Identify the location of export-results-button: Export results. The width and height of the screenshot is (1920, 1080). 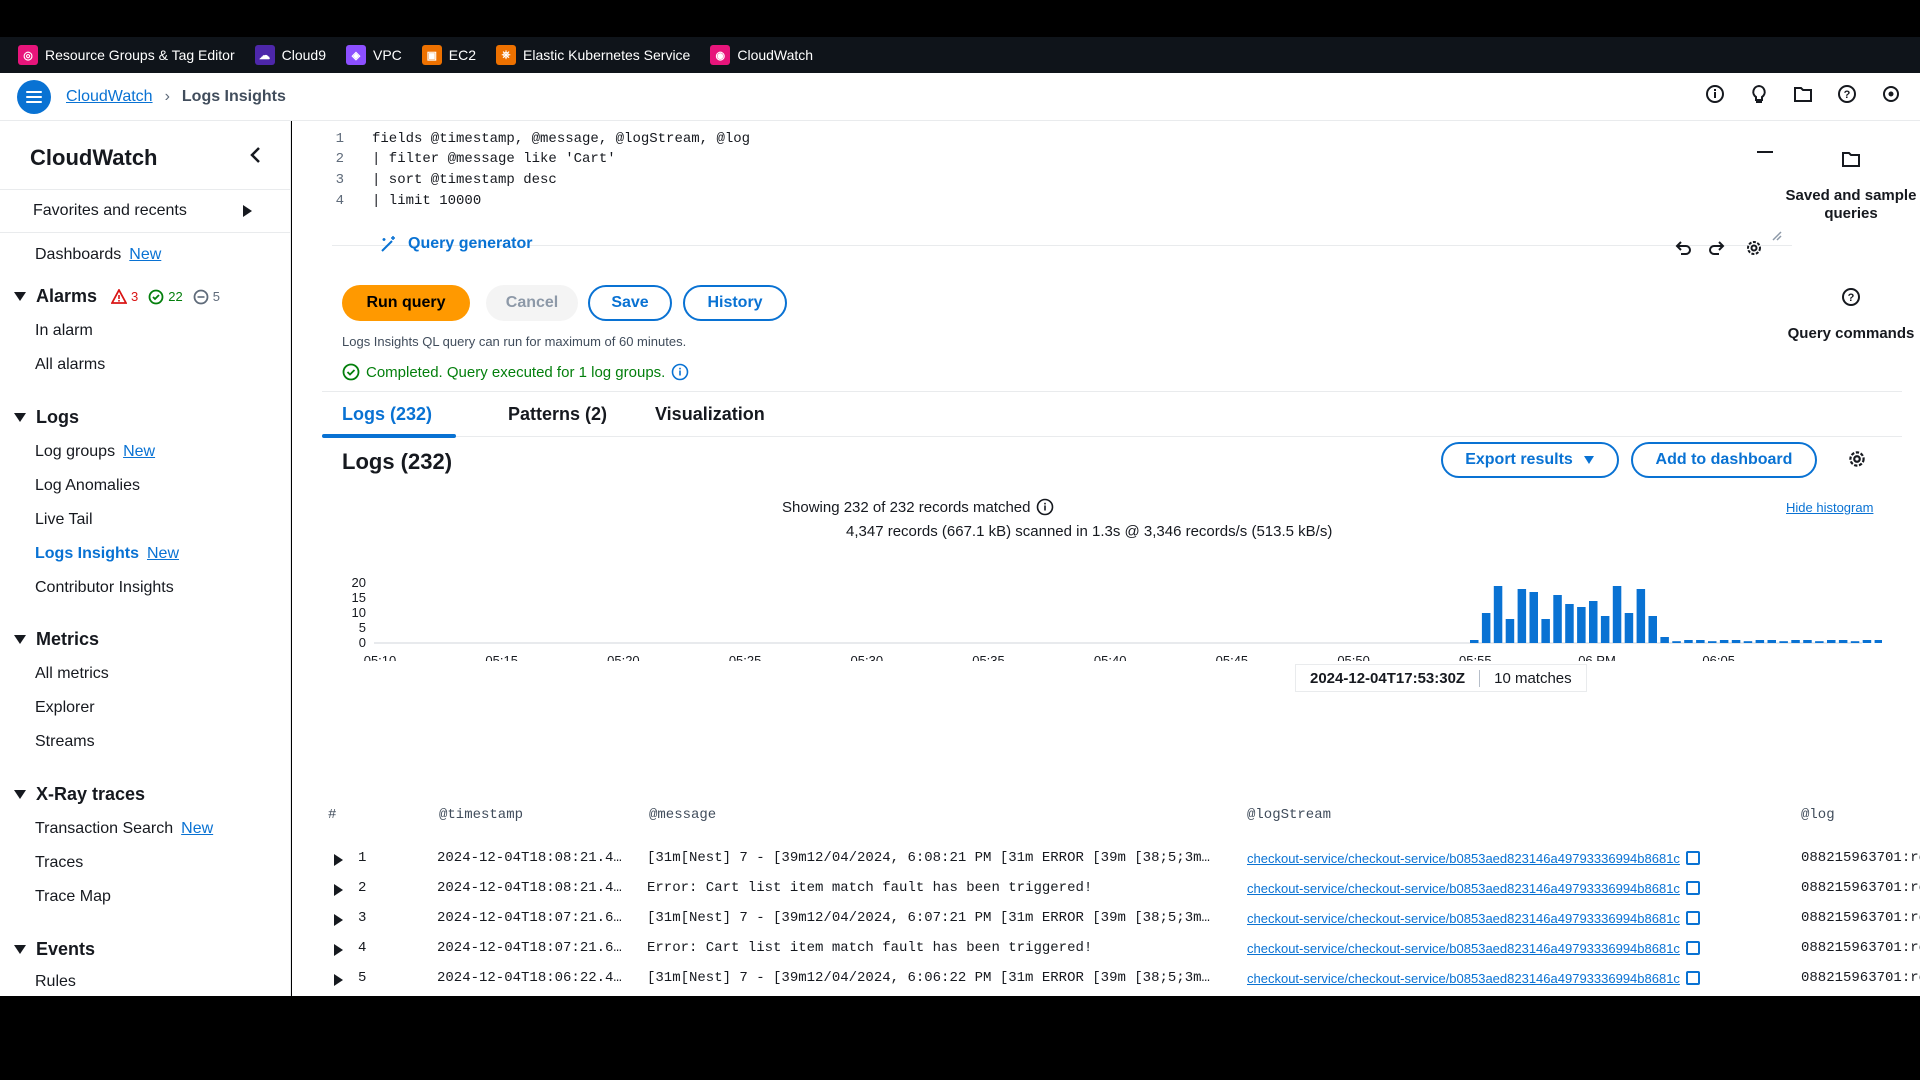
(1530, 460).